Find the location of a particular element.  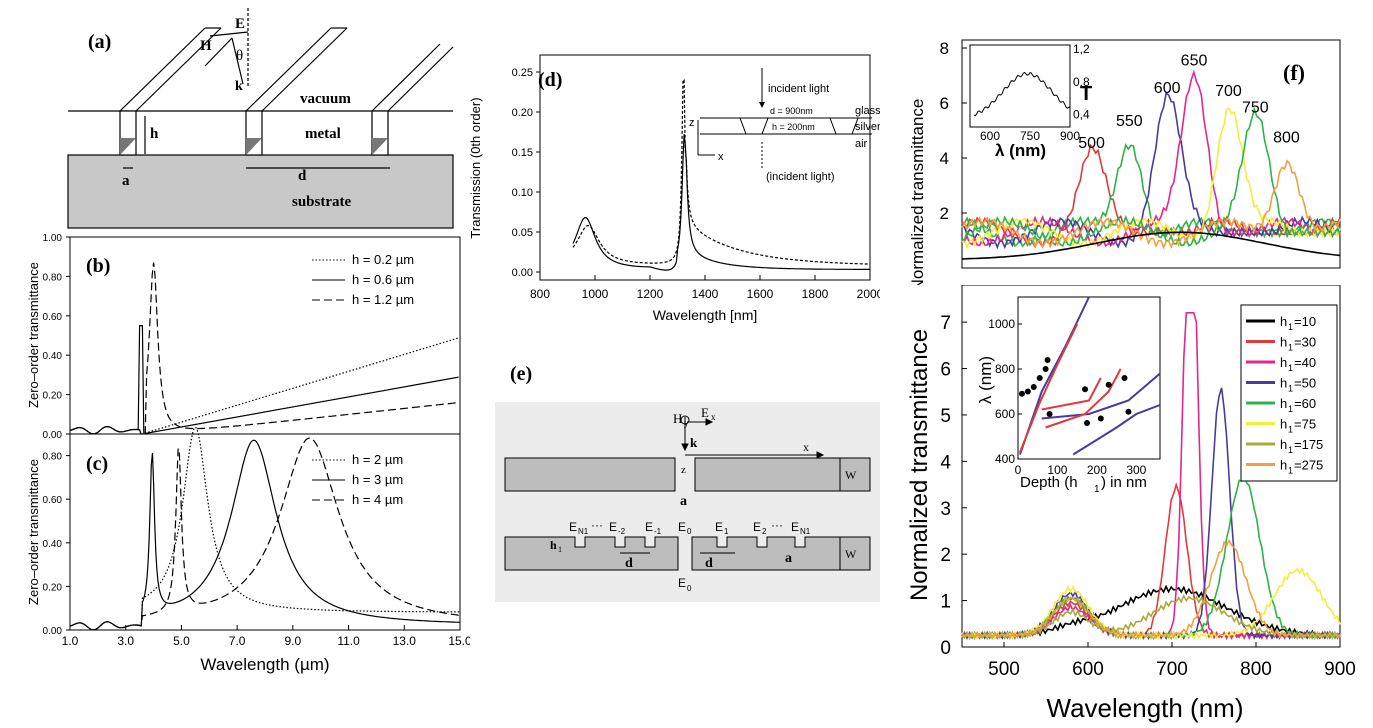

e-z-label: z is located at coordinates (683, 470).